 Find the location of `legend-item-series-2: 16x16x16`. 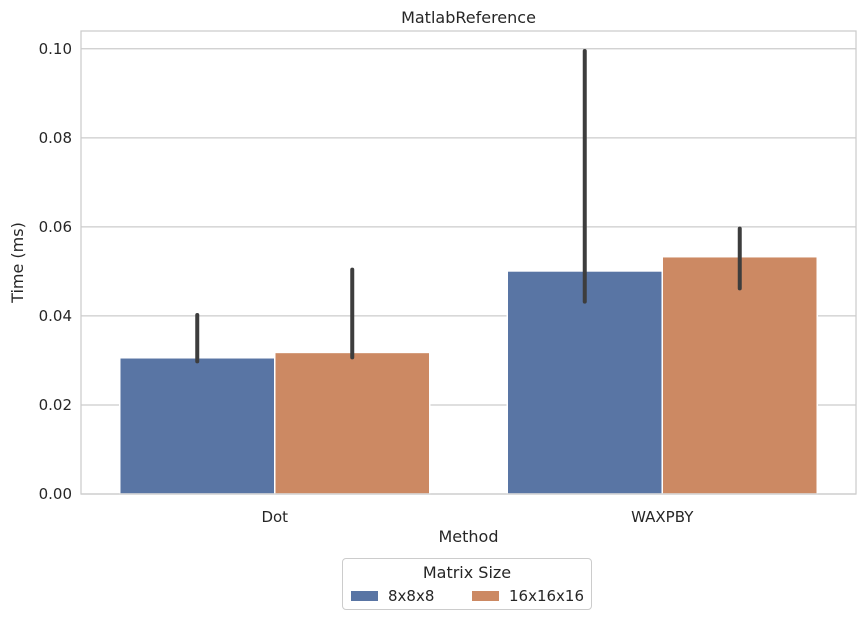

legend-item-series-2: 16x16x16 is located at coordinates (528, 596).